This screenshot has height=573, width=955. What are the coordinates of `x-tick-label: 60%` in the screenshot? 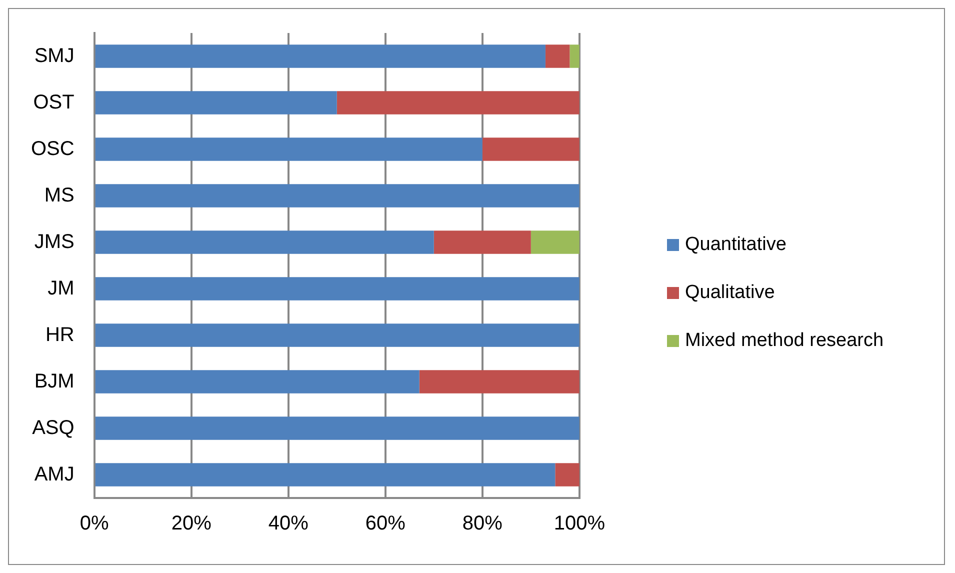 It's located at (385, 523).